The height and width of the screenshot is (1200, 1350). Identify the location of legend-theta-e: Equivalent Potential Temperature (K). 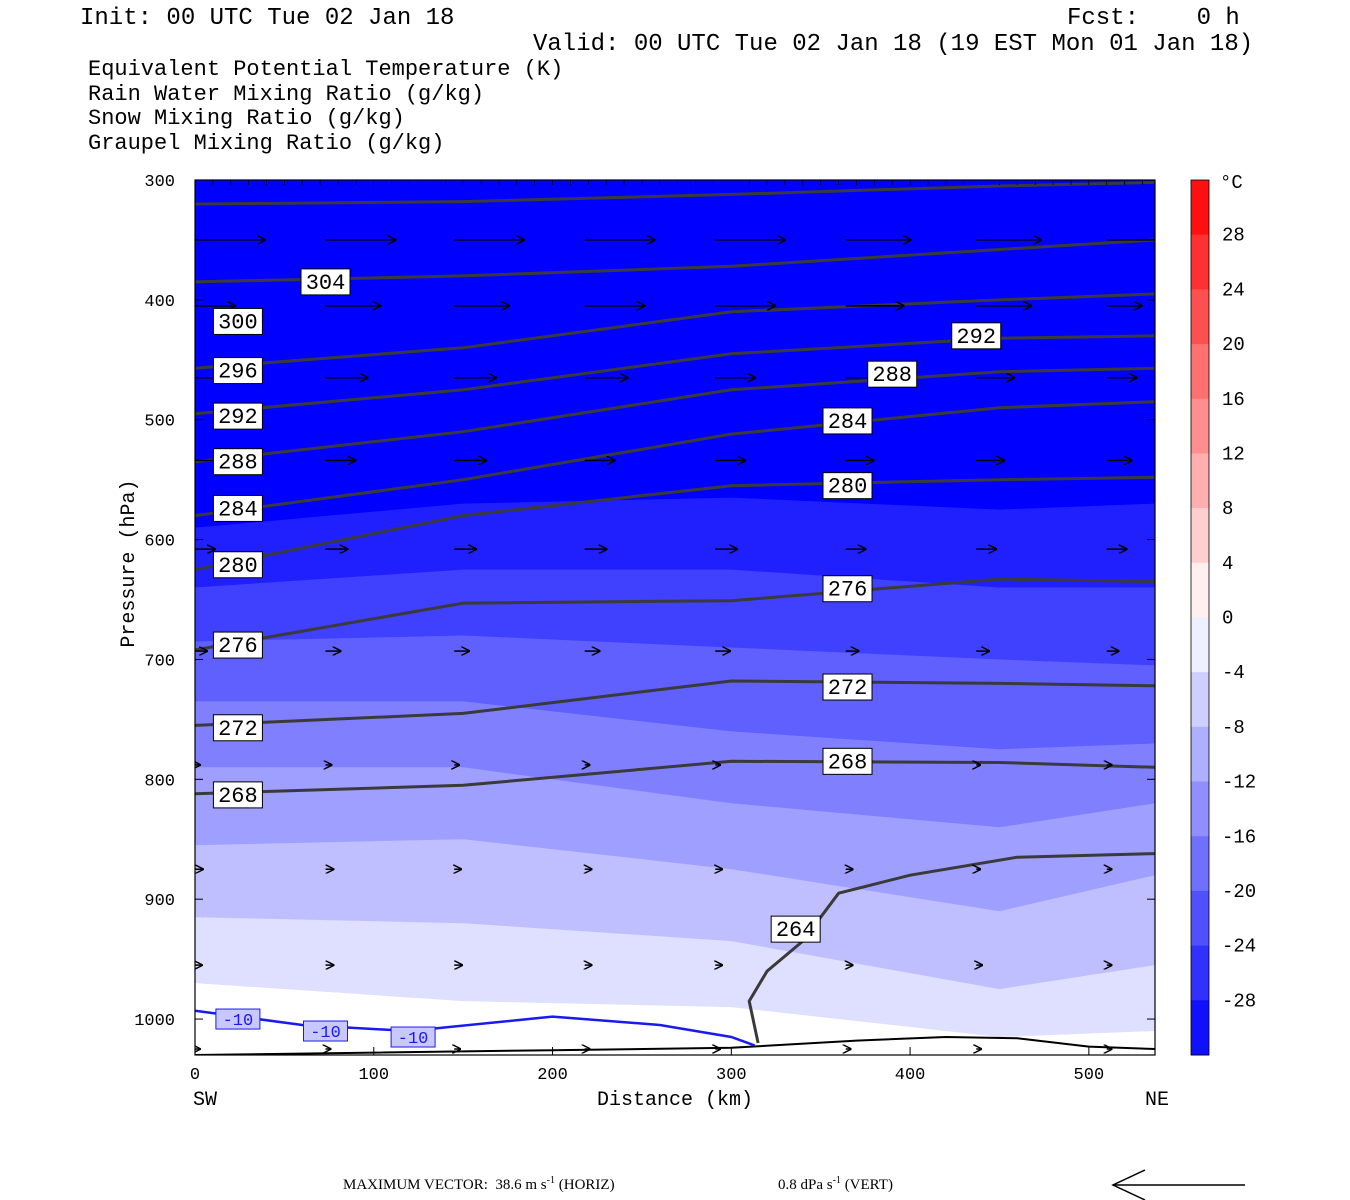
(326, 69).